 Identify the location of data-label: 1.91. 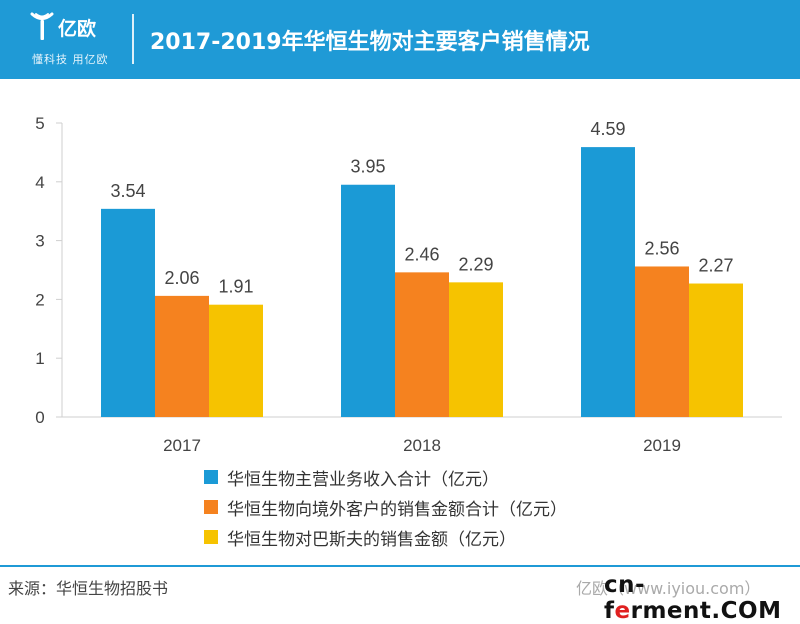
(235, 287).